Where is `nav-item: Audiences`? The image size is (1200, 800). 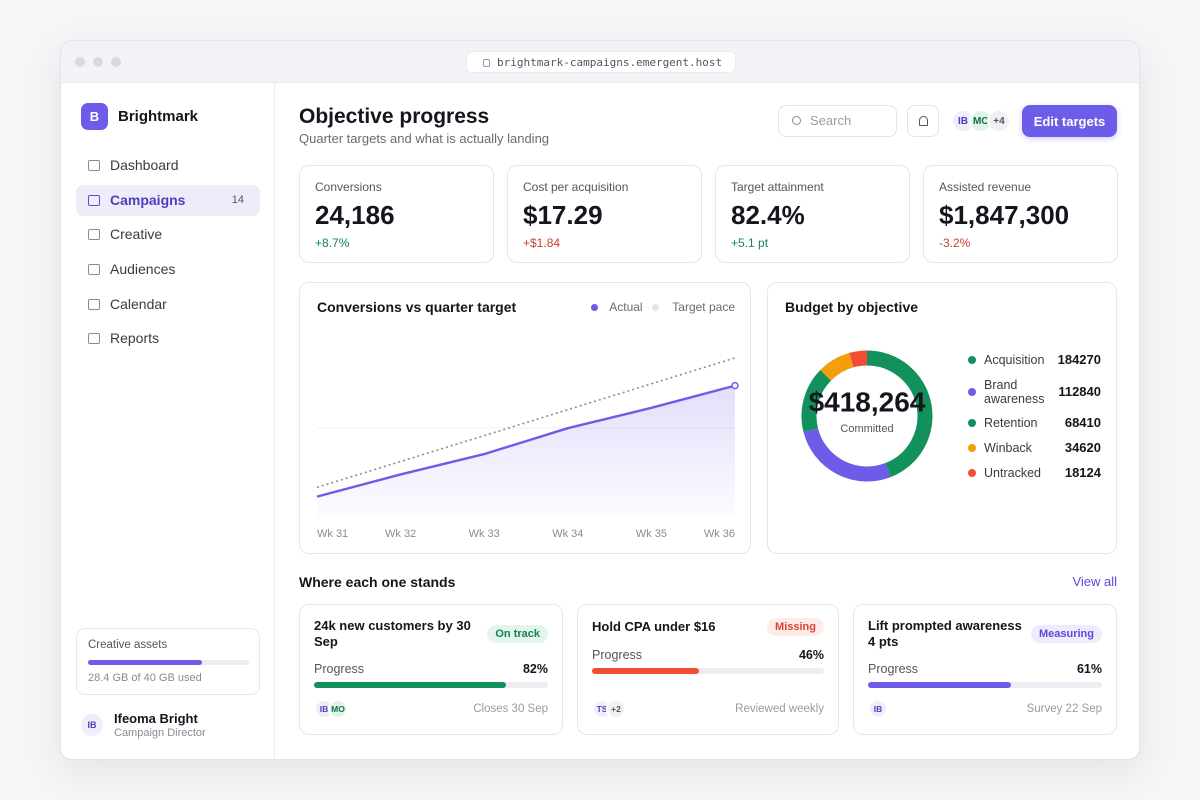 nav-item: Audiences is located at coordinates (168, 269).